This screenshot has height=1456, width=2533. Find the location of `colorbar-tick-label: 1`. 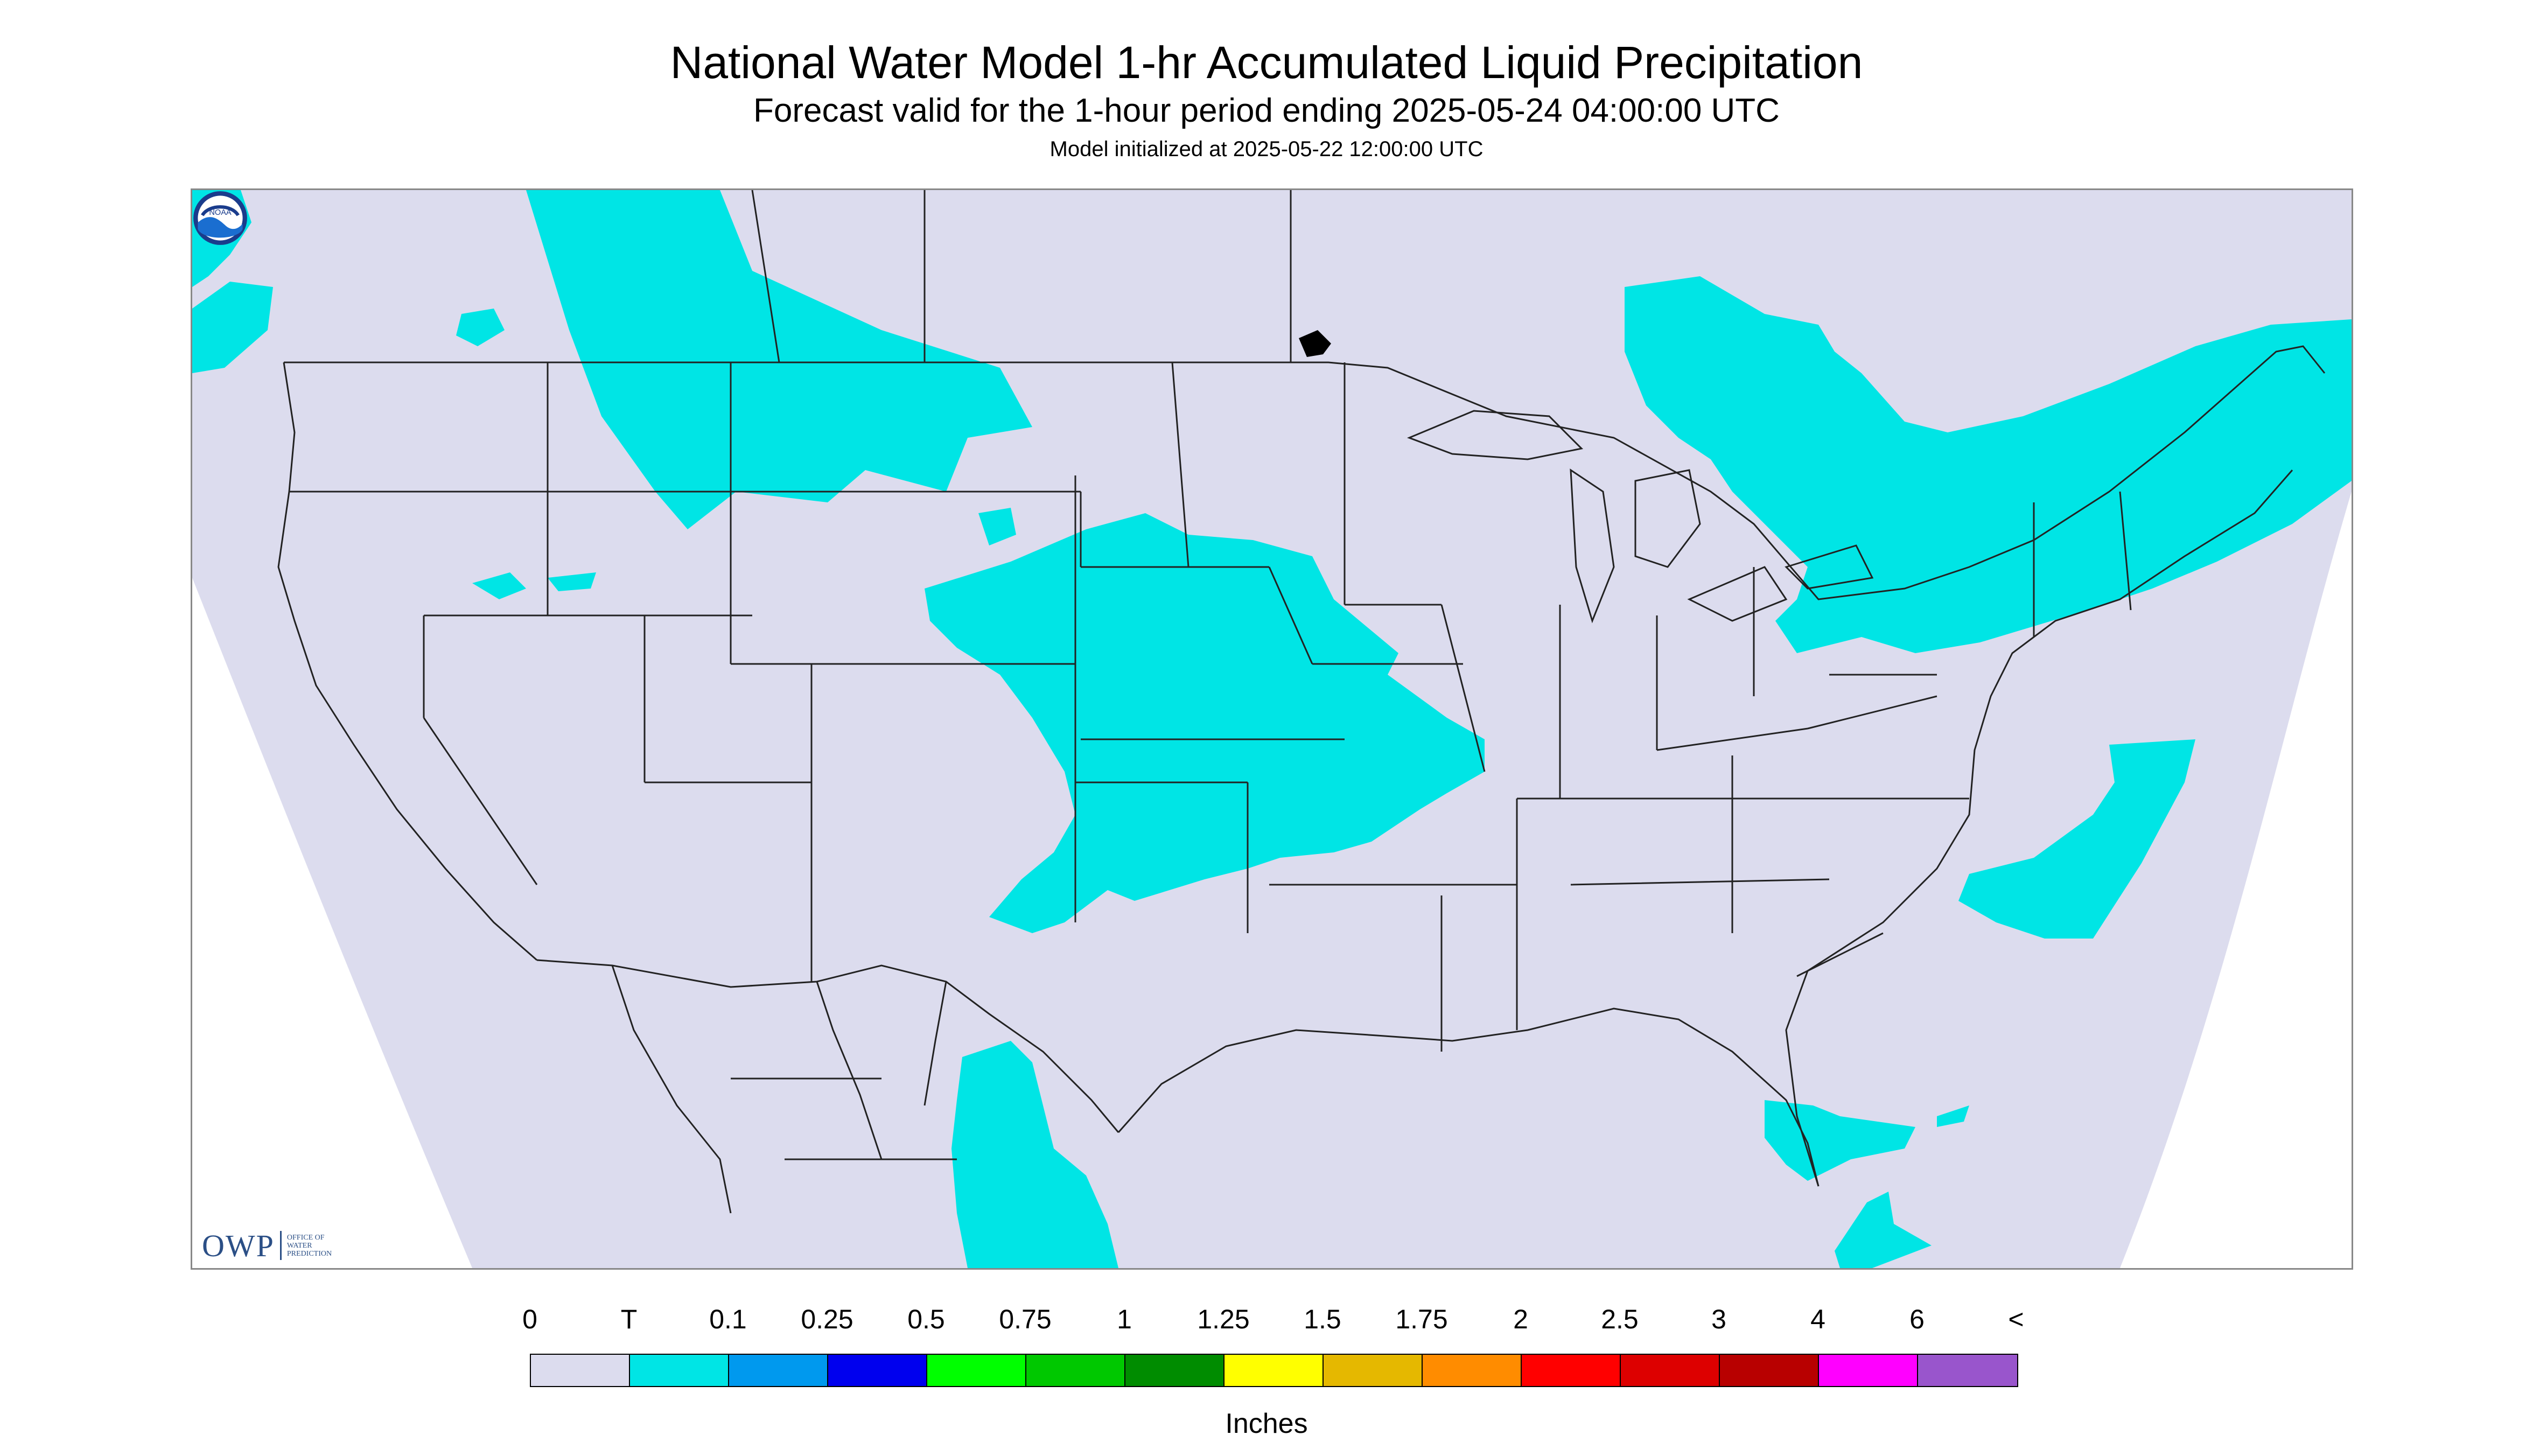

colorbar-tick-label: 1 is located at coordinates (1124, 1319).